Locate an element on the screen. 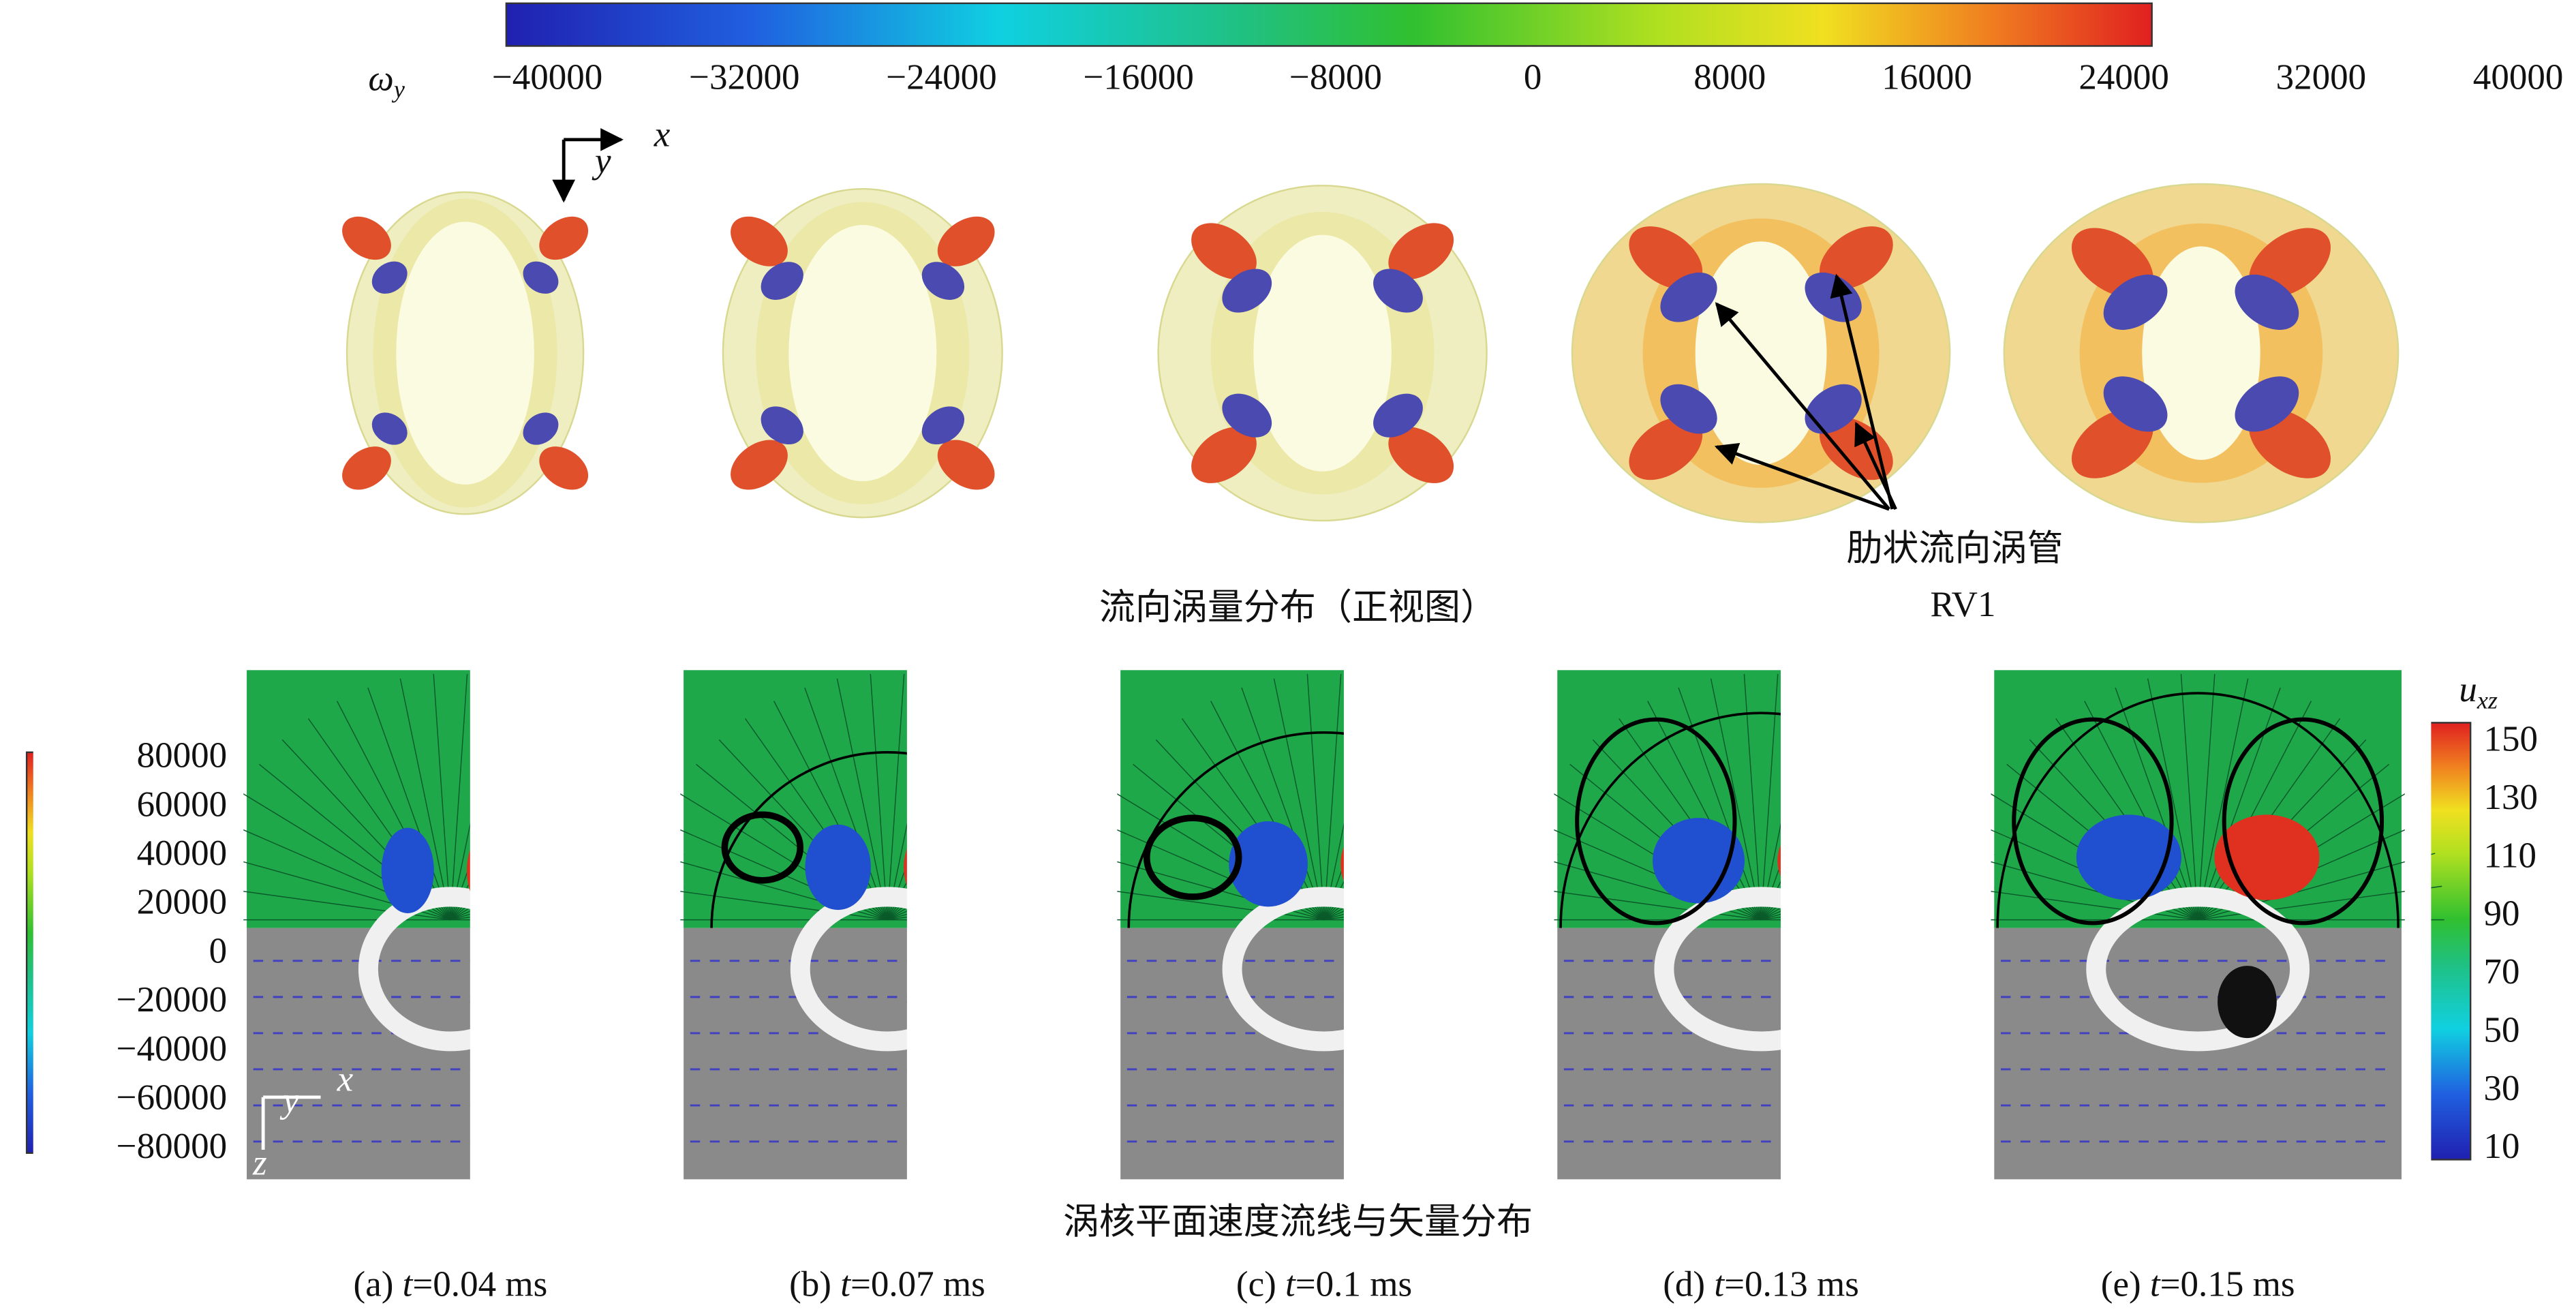 Image resolution: width=2576 pixels, height=1314 pixels. axis-y: y is located at coordinates (601, 161).